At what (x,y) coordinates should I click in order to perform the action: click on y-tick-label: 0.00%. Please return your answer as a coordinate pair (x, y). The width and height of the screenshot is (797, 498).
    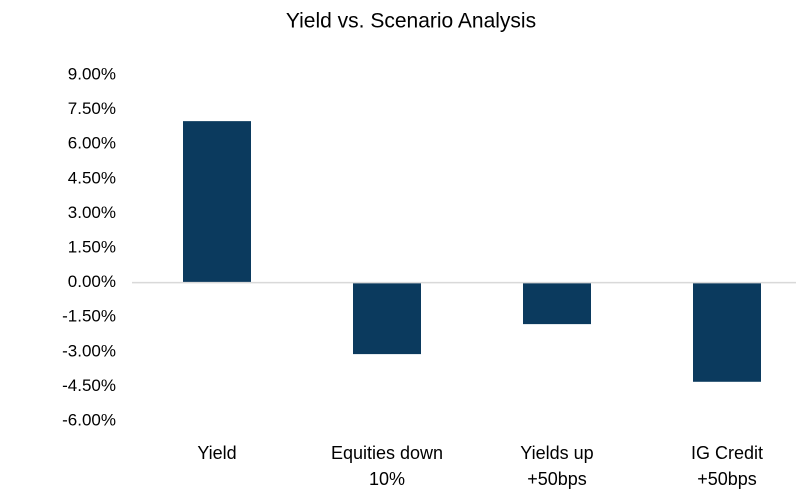
    Looking at the image, I should click on (92, 281).